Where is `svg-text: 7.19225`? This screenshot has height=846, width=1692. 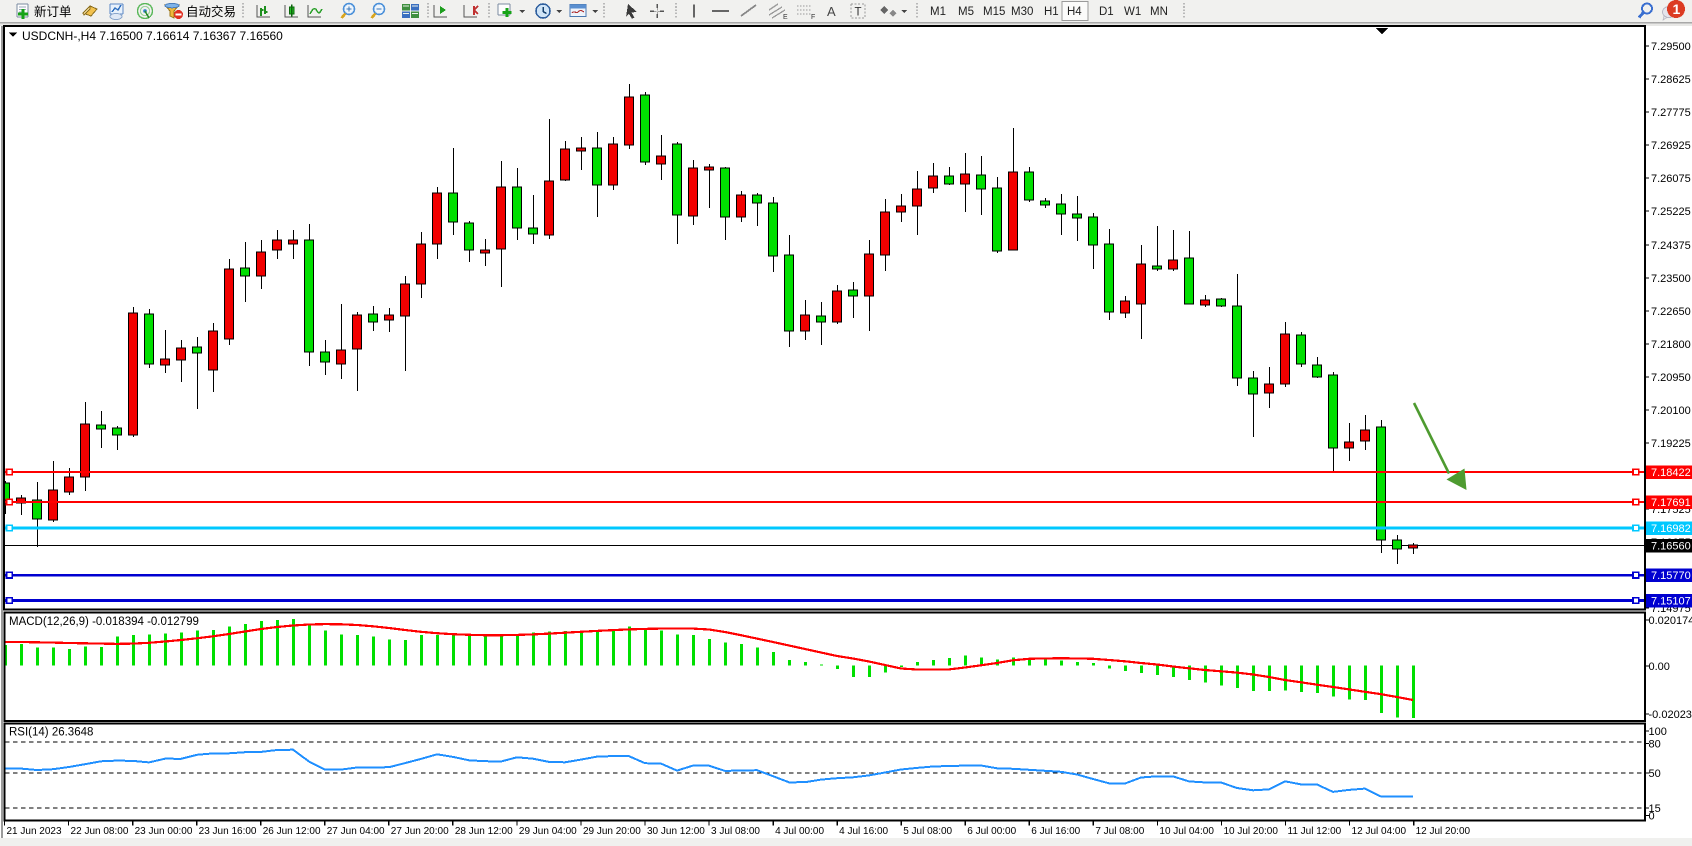
svg-text: 7.19225 is located at coordinates (1671, 444).